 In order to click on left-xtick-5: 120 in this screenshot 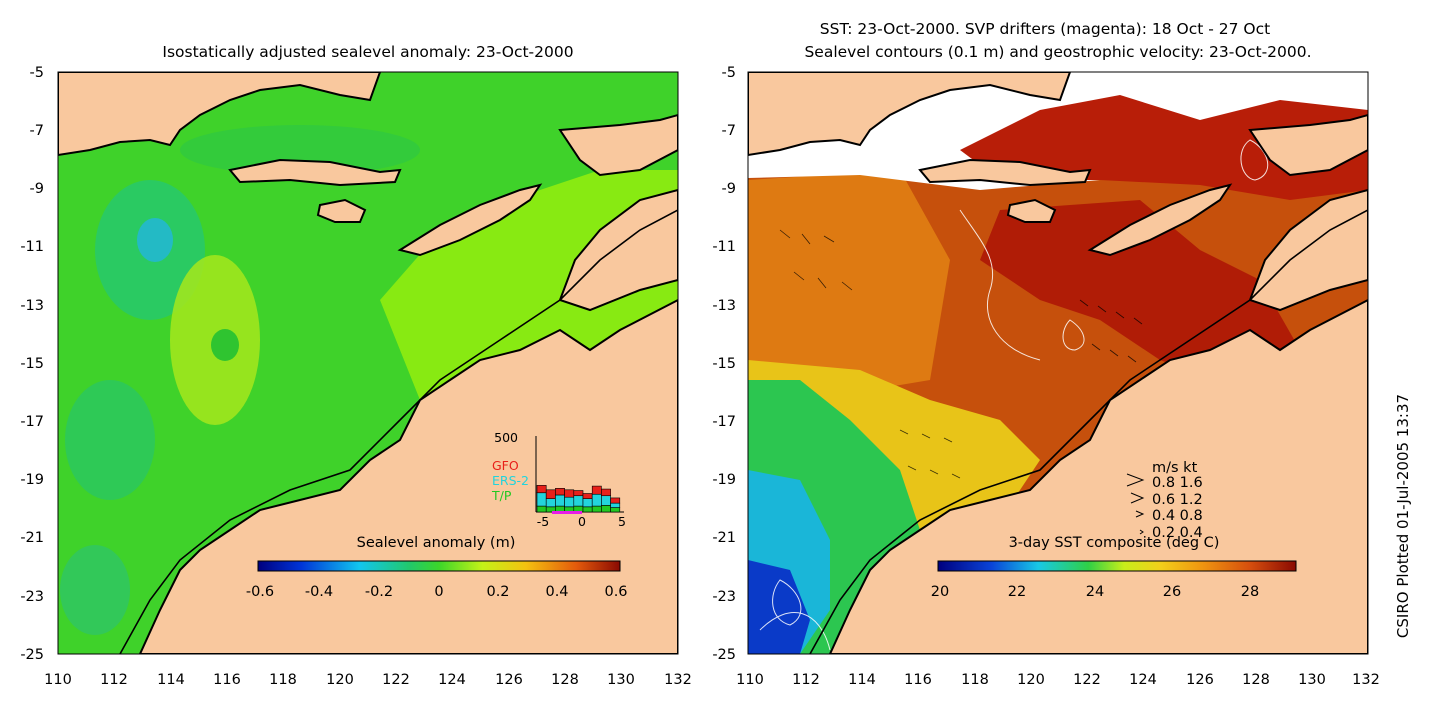, I will do `click(340, 680)`.